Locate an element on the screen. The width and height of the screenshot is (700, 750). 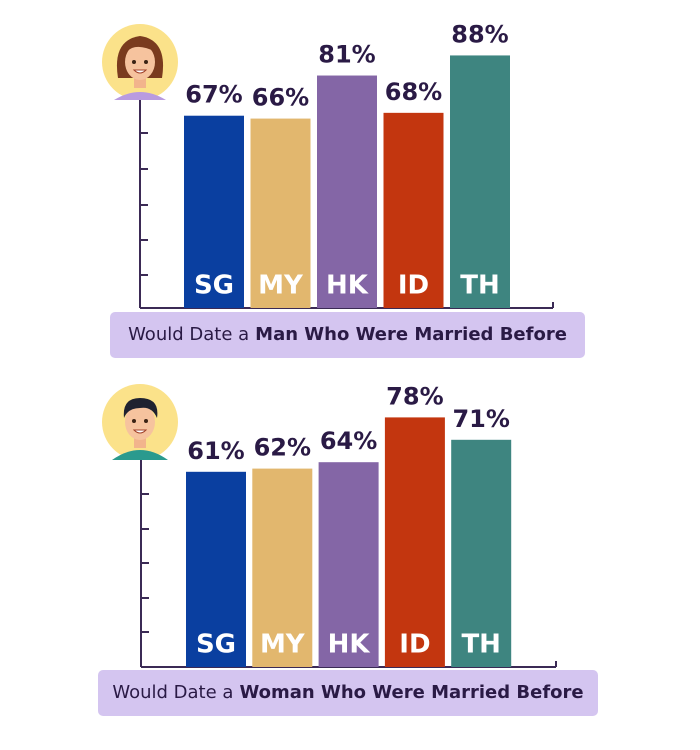
chart-title: Would Date a Man Who Were Married Before is located at coordinates (347, 334).